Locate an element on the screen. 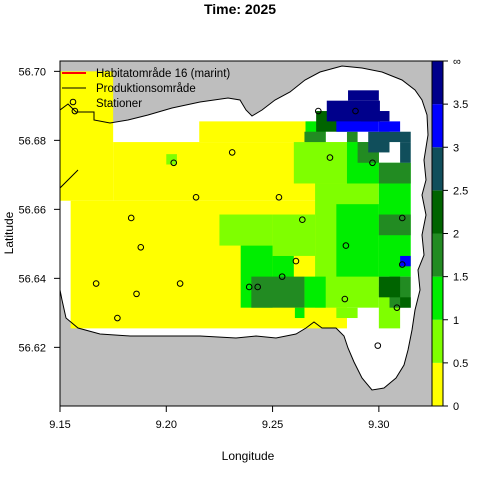 This screenshot has height=480, width=480. y-axis-label: Latitude is located at coordinates (9, 232).